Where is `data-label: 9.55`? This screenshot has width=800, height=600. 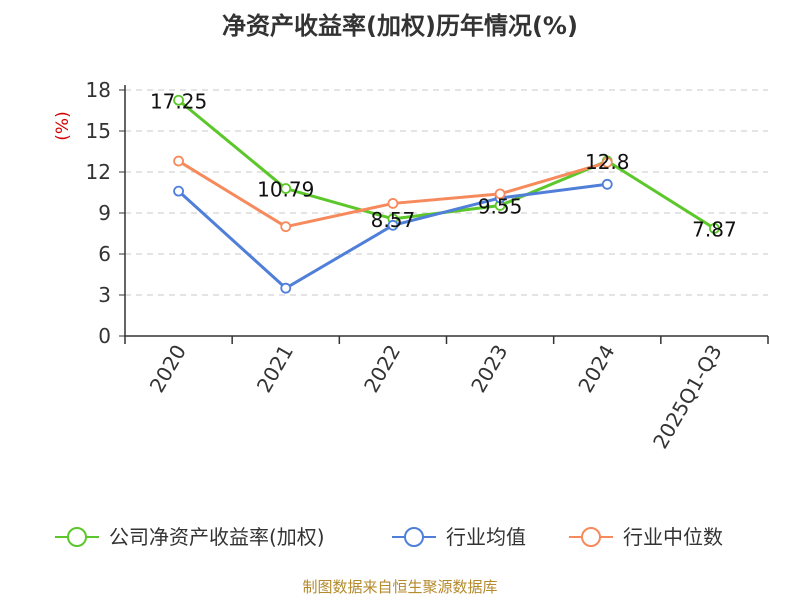
data-label: 9.55 is located at coordinates (500, 206).